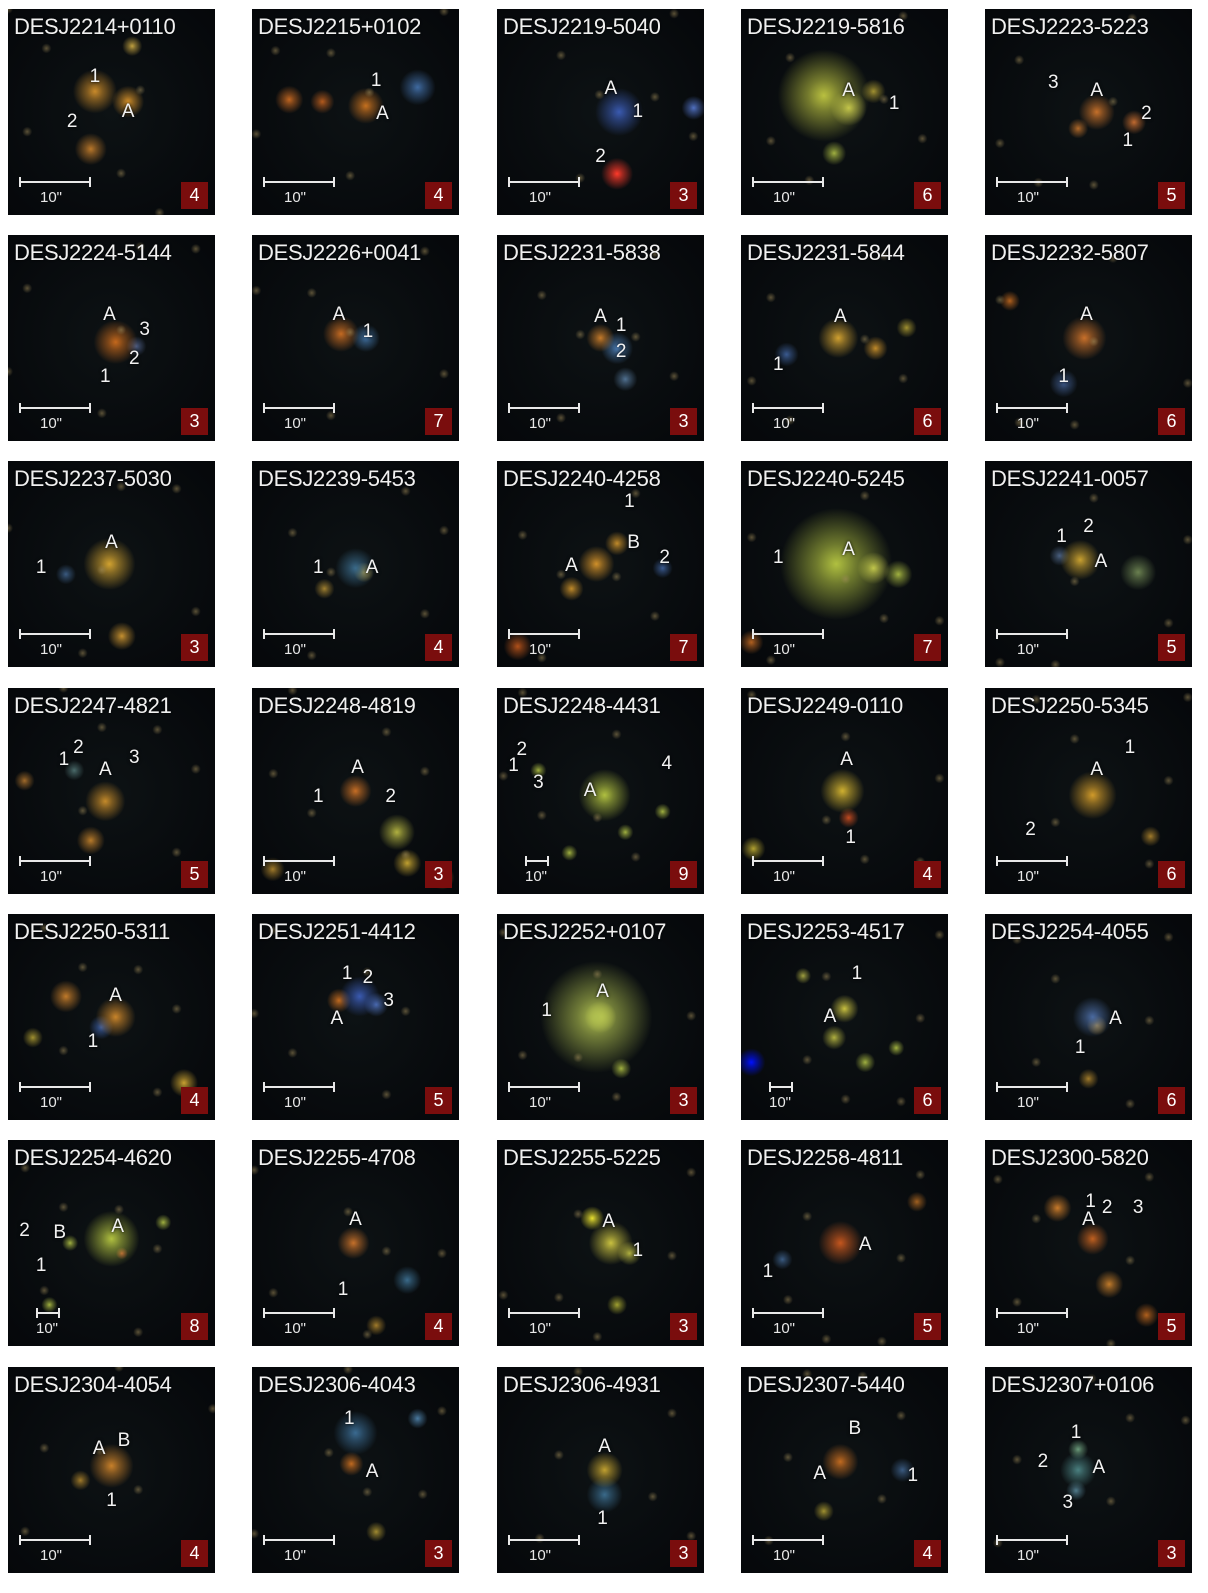 This screenshot has width=1208, height=1593. What do you see at coordinates (600, 791) in the screenshot?
I see `lens-candidate-panel: DESJ2248-4431 2 1 3 A 4 10" 9` at bounding box center [600, 791].